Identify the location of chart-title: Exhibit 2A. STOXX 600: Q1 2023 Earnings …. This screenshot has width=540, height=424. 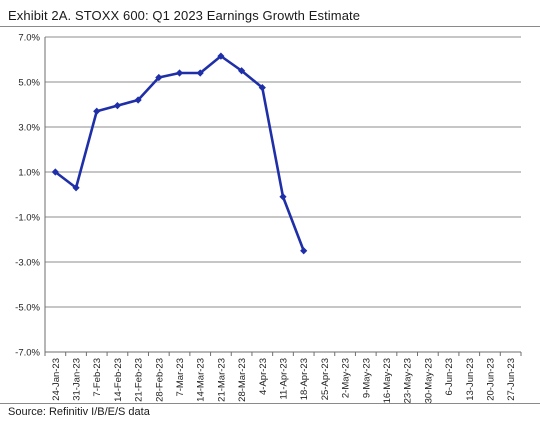
(184, 15).